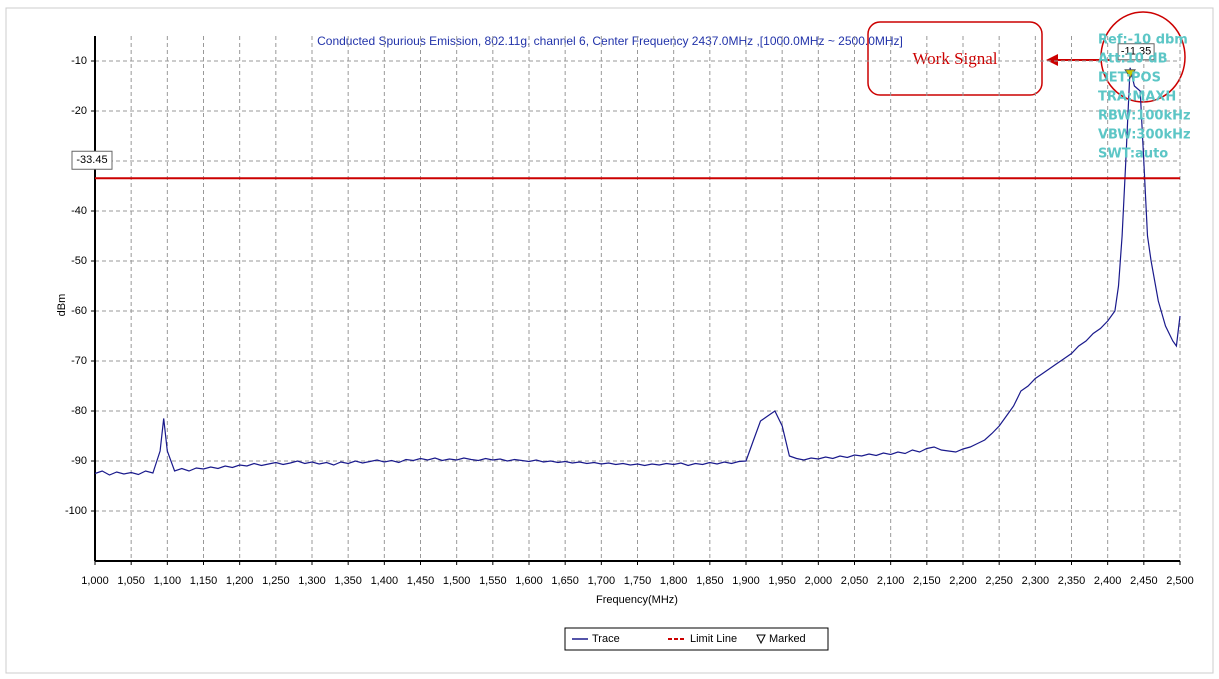  I want to click on x-tick-label: 1,550, so click(493, 581).